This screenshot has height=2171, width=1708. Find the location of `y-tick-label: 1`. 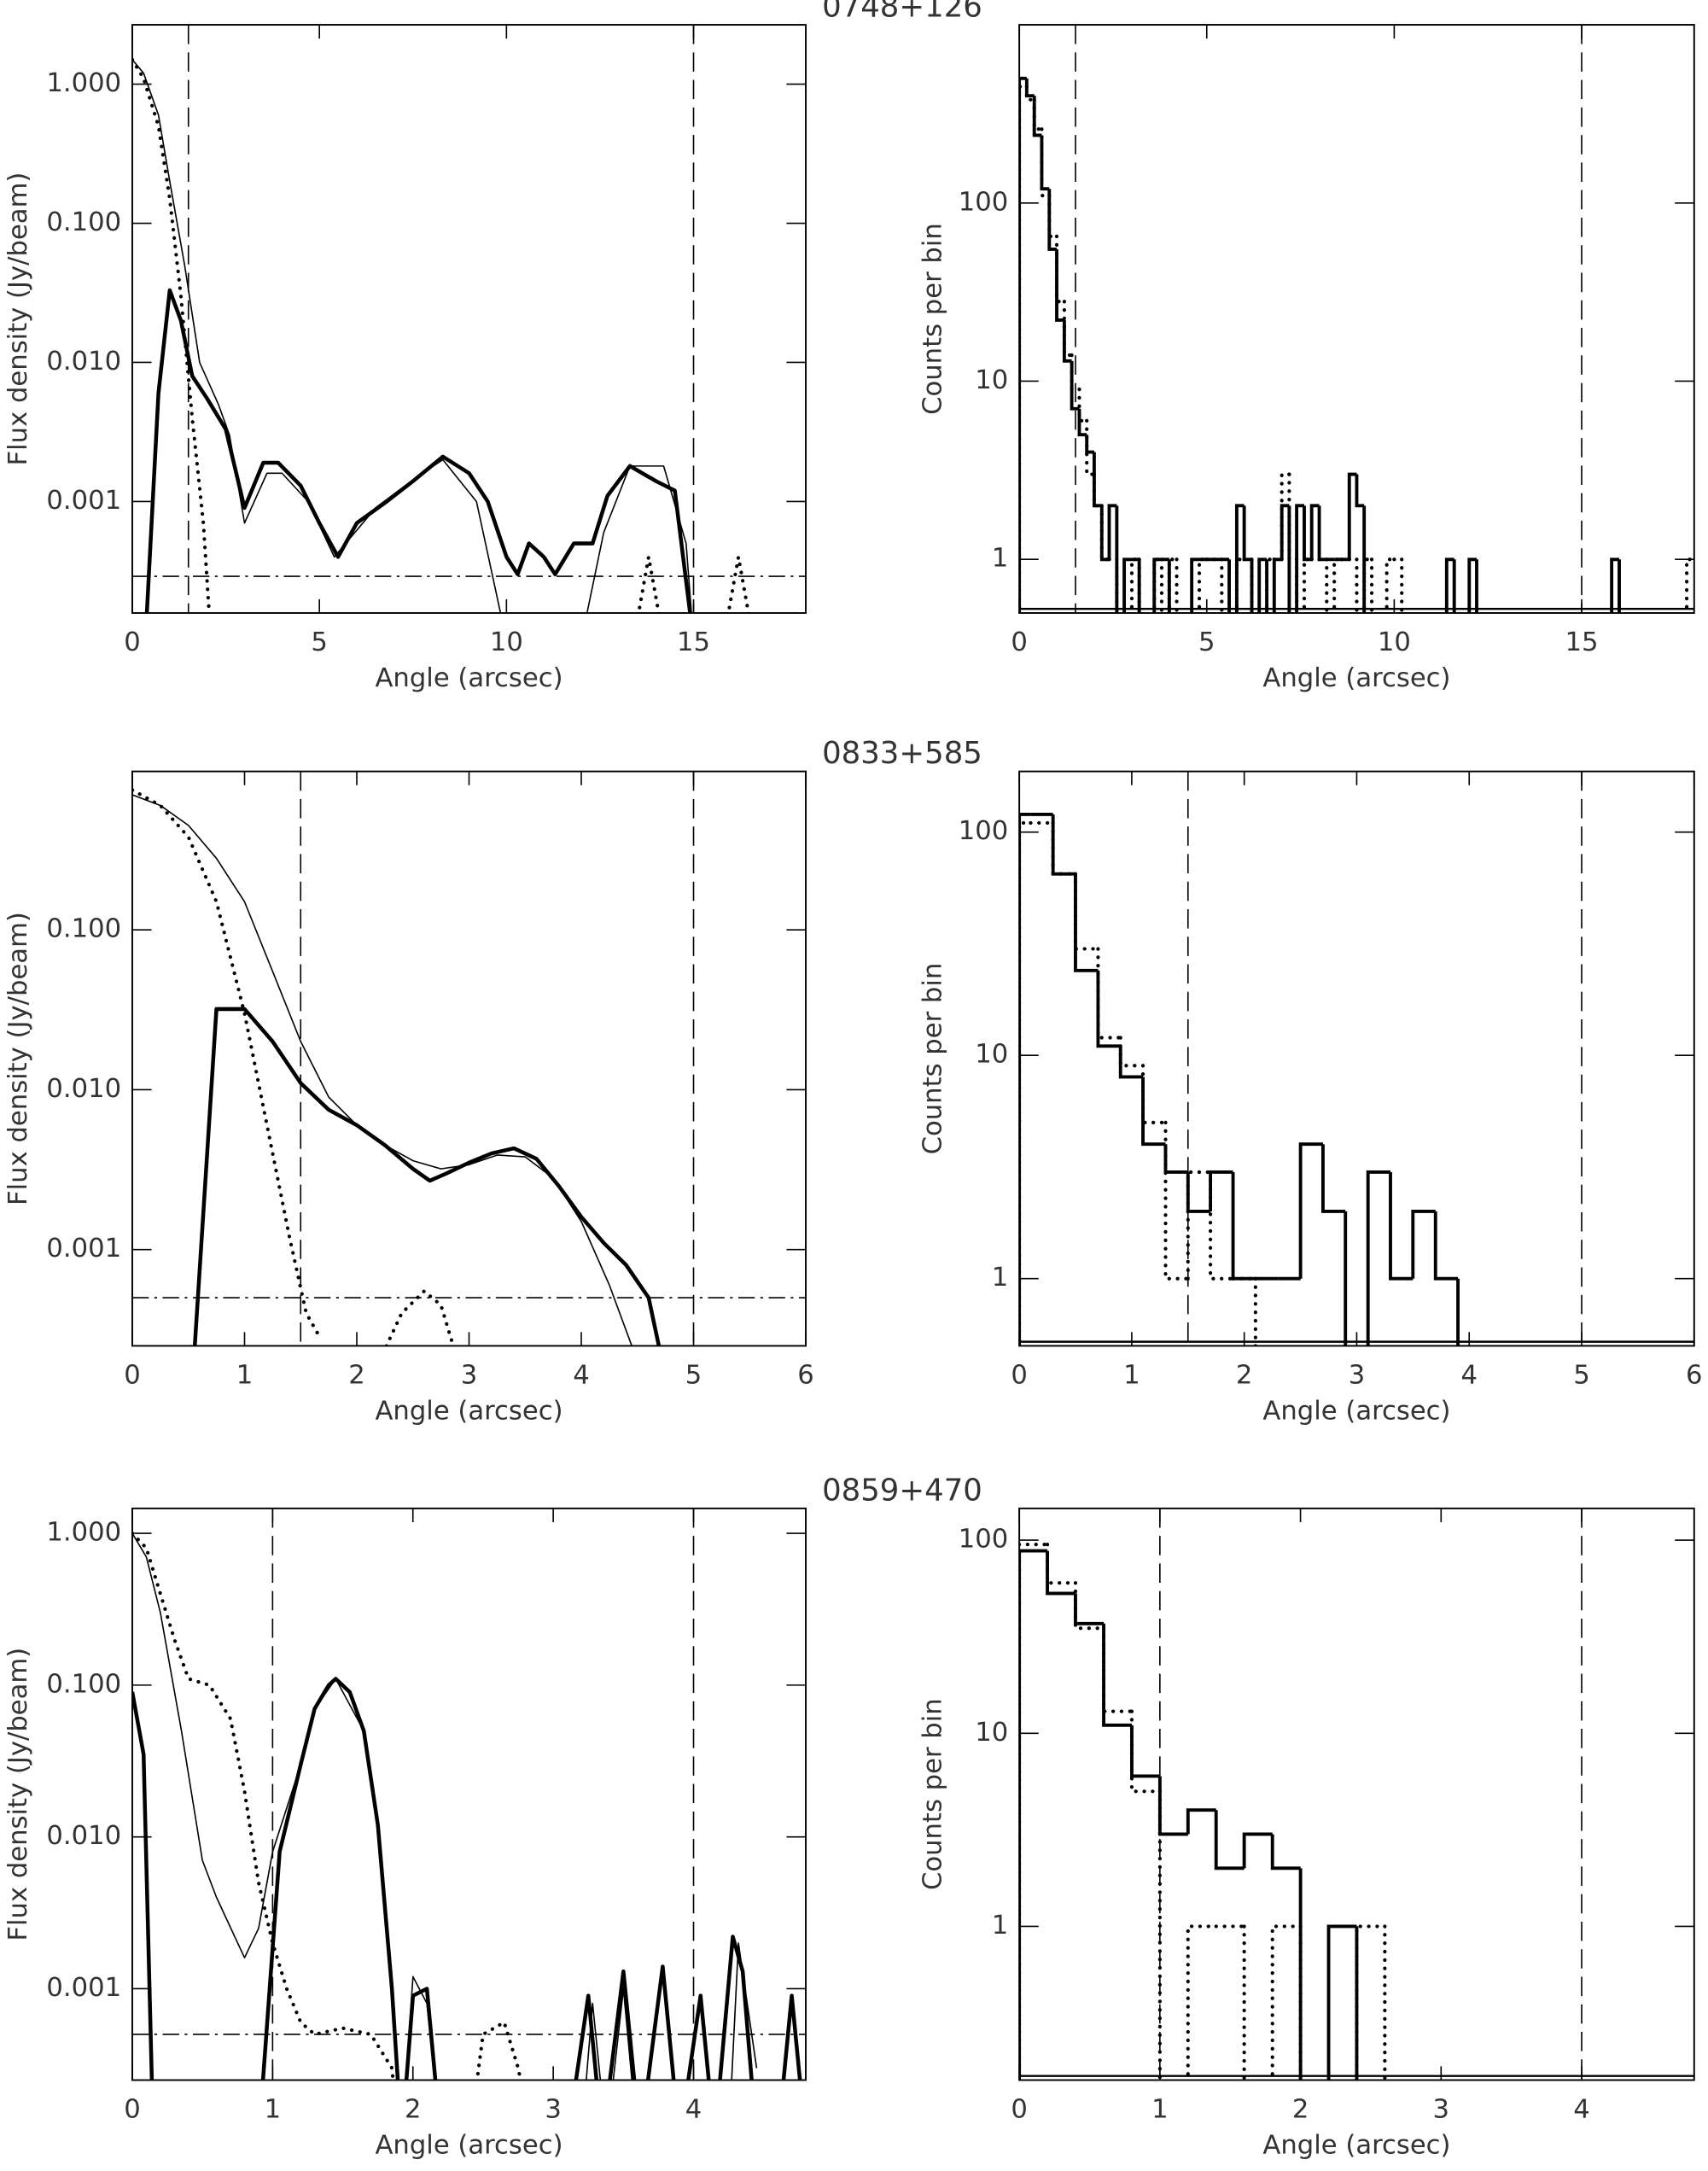

y-tick-label: 1 is located at coordinates (1001, 559).